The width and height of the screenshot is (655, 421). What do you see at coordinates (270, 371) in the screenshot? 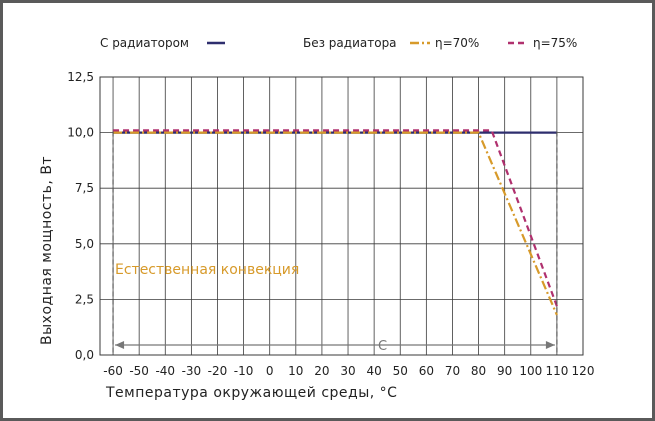
I see `x-tick-label: 0` at bounding box center [270, 371].